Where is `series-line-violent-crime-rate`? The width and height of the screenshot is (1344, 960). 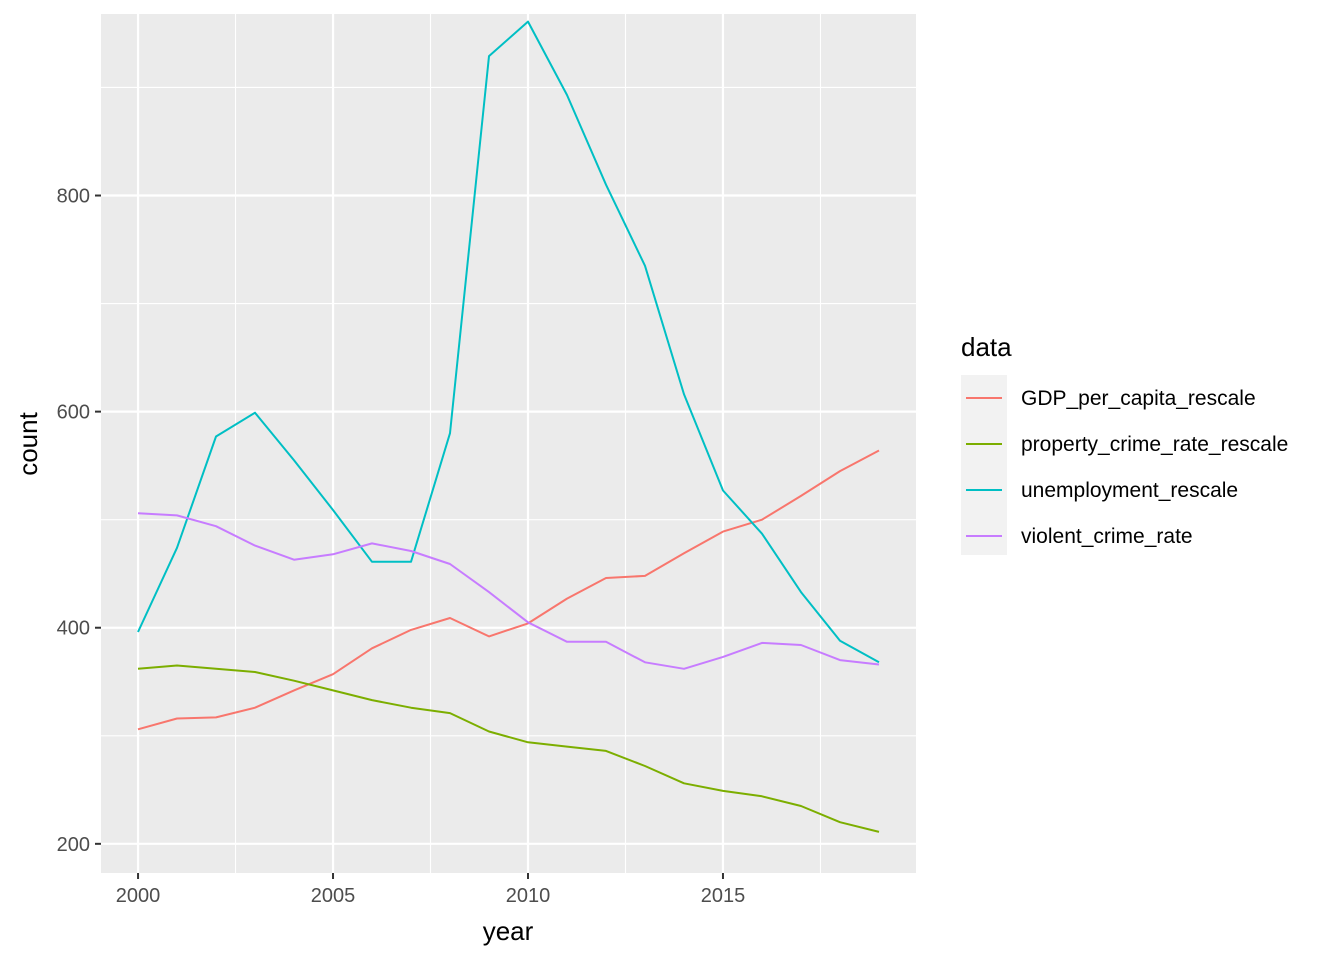 series-line-violent-crime-rate is located at coordinates (508, 591).